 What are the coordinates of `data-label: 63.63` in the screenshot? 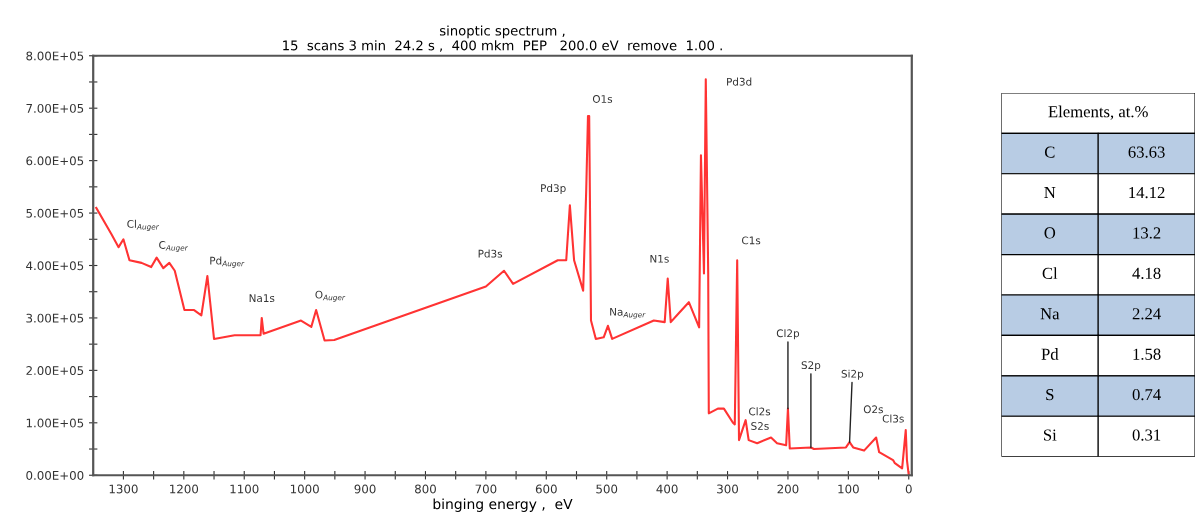 It's located at (1146, 152).